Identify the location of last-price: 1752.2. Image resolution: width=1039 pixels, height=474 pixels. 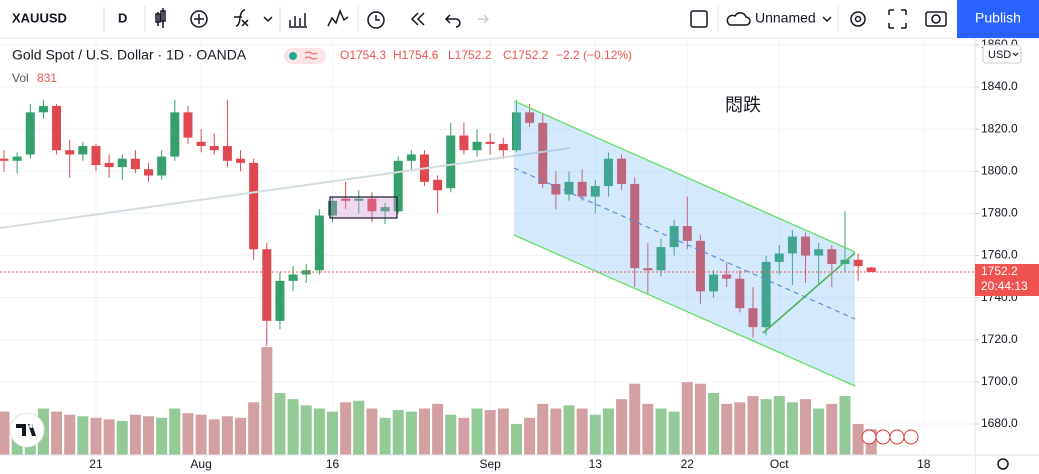
(999, 271).